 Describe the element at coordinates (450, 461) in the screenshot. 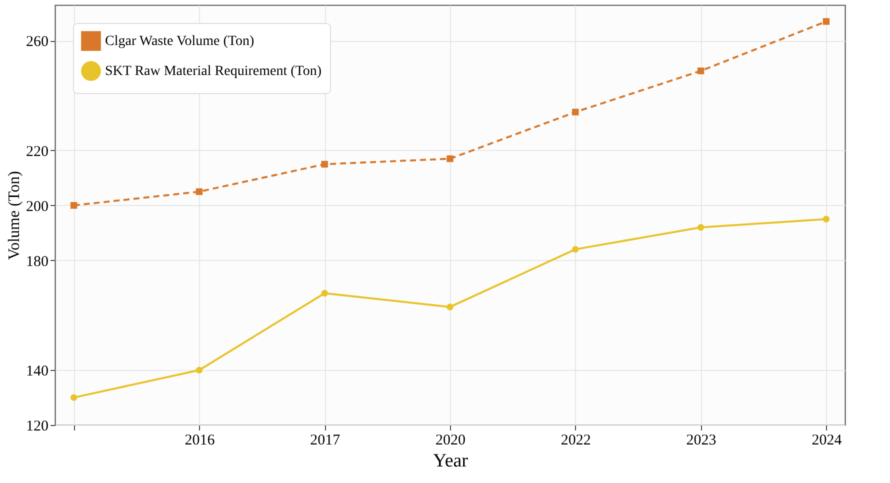

I see `x-axis-title: Year` at that location.